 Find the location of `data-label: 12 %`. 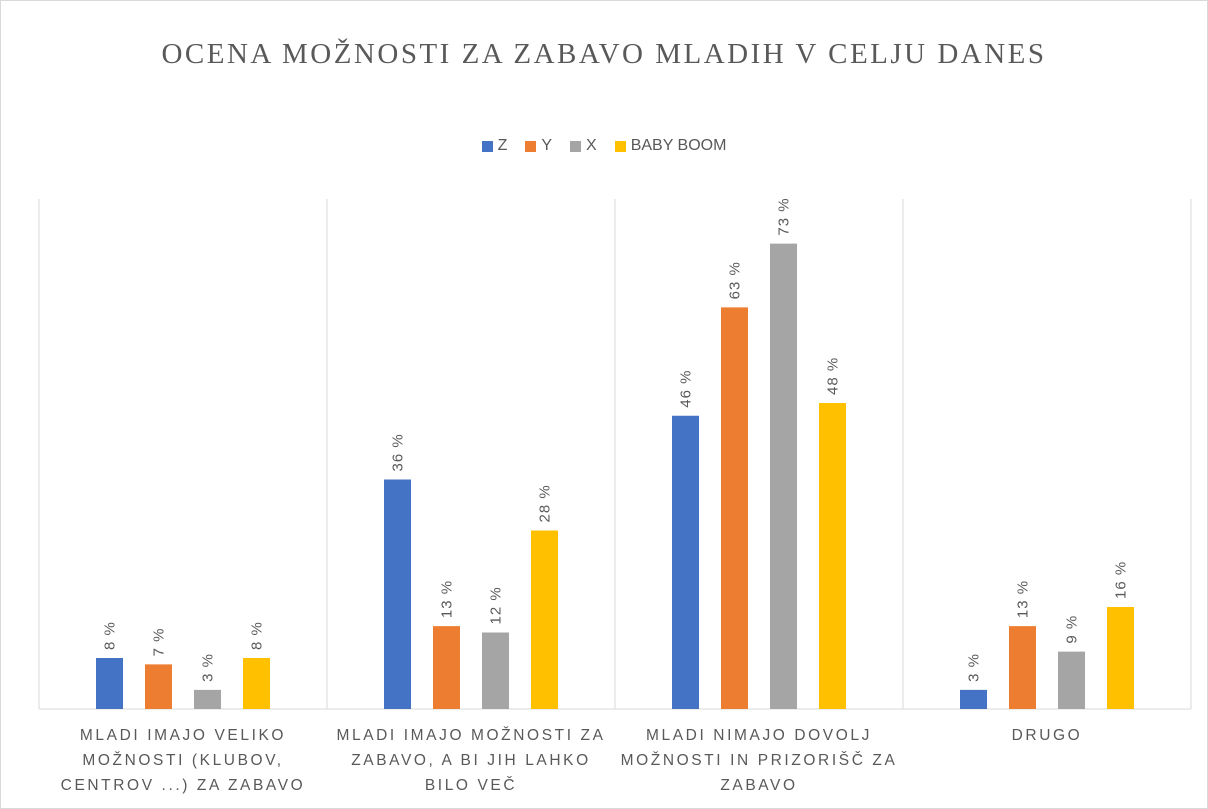

data-label: 12 % is located at coordinates (496, 605).